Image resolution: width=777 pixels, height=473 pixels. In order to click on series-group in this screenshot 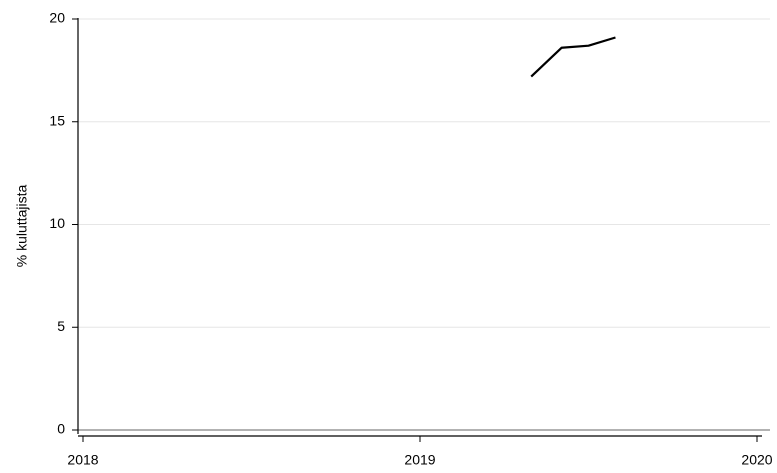, I will do `click(573, 57)`.